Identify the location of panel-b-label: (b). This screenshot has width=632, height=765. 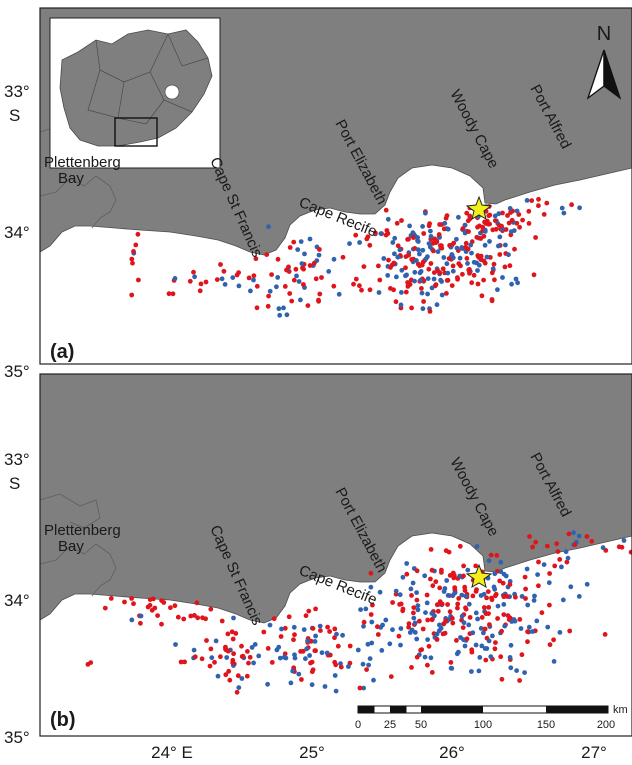
(63, 720).